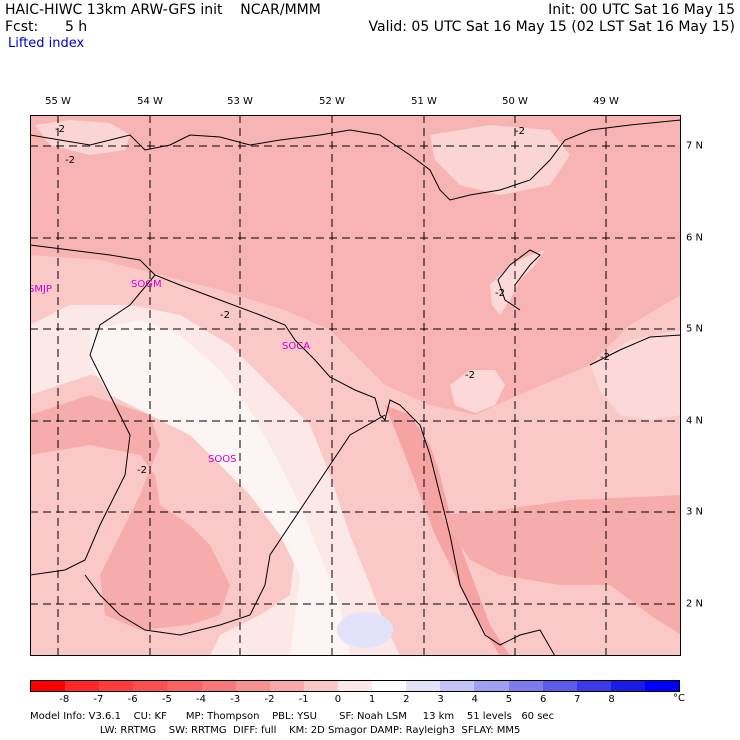  What do you see at coordinates (447, 530) in the screenshot?
I see `lifted-index-band-coast` at bounding box center [447, 530].